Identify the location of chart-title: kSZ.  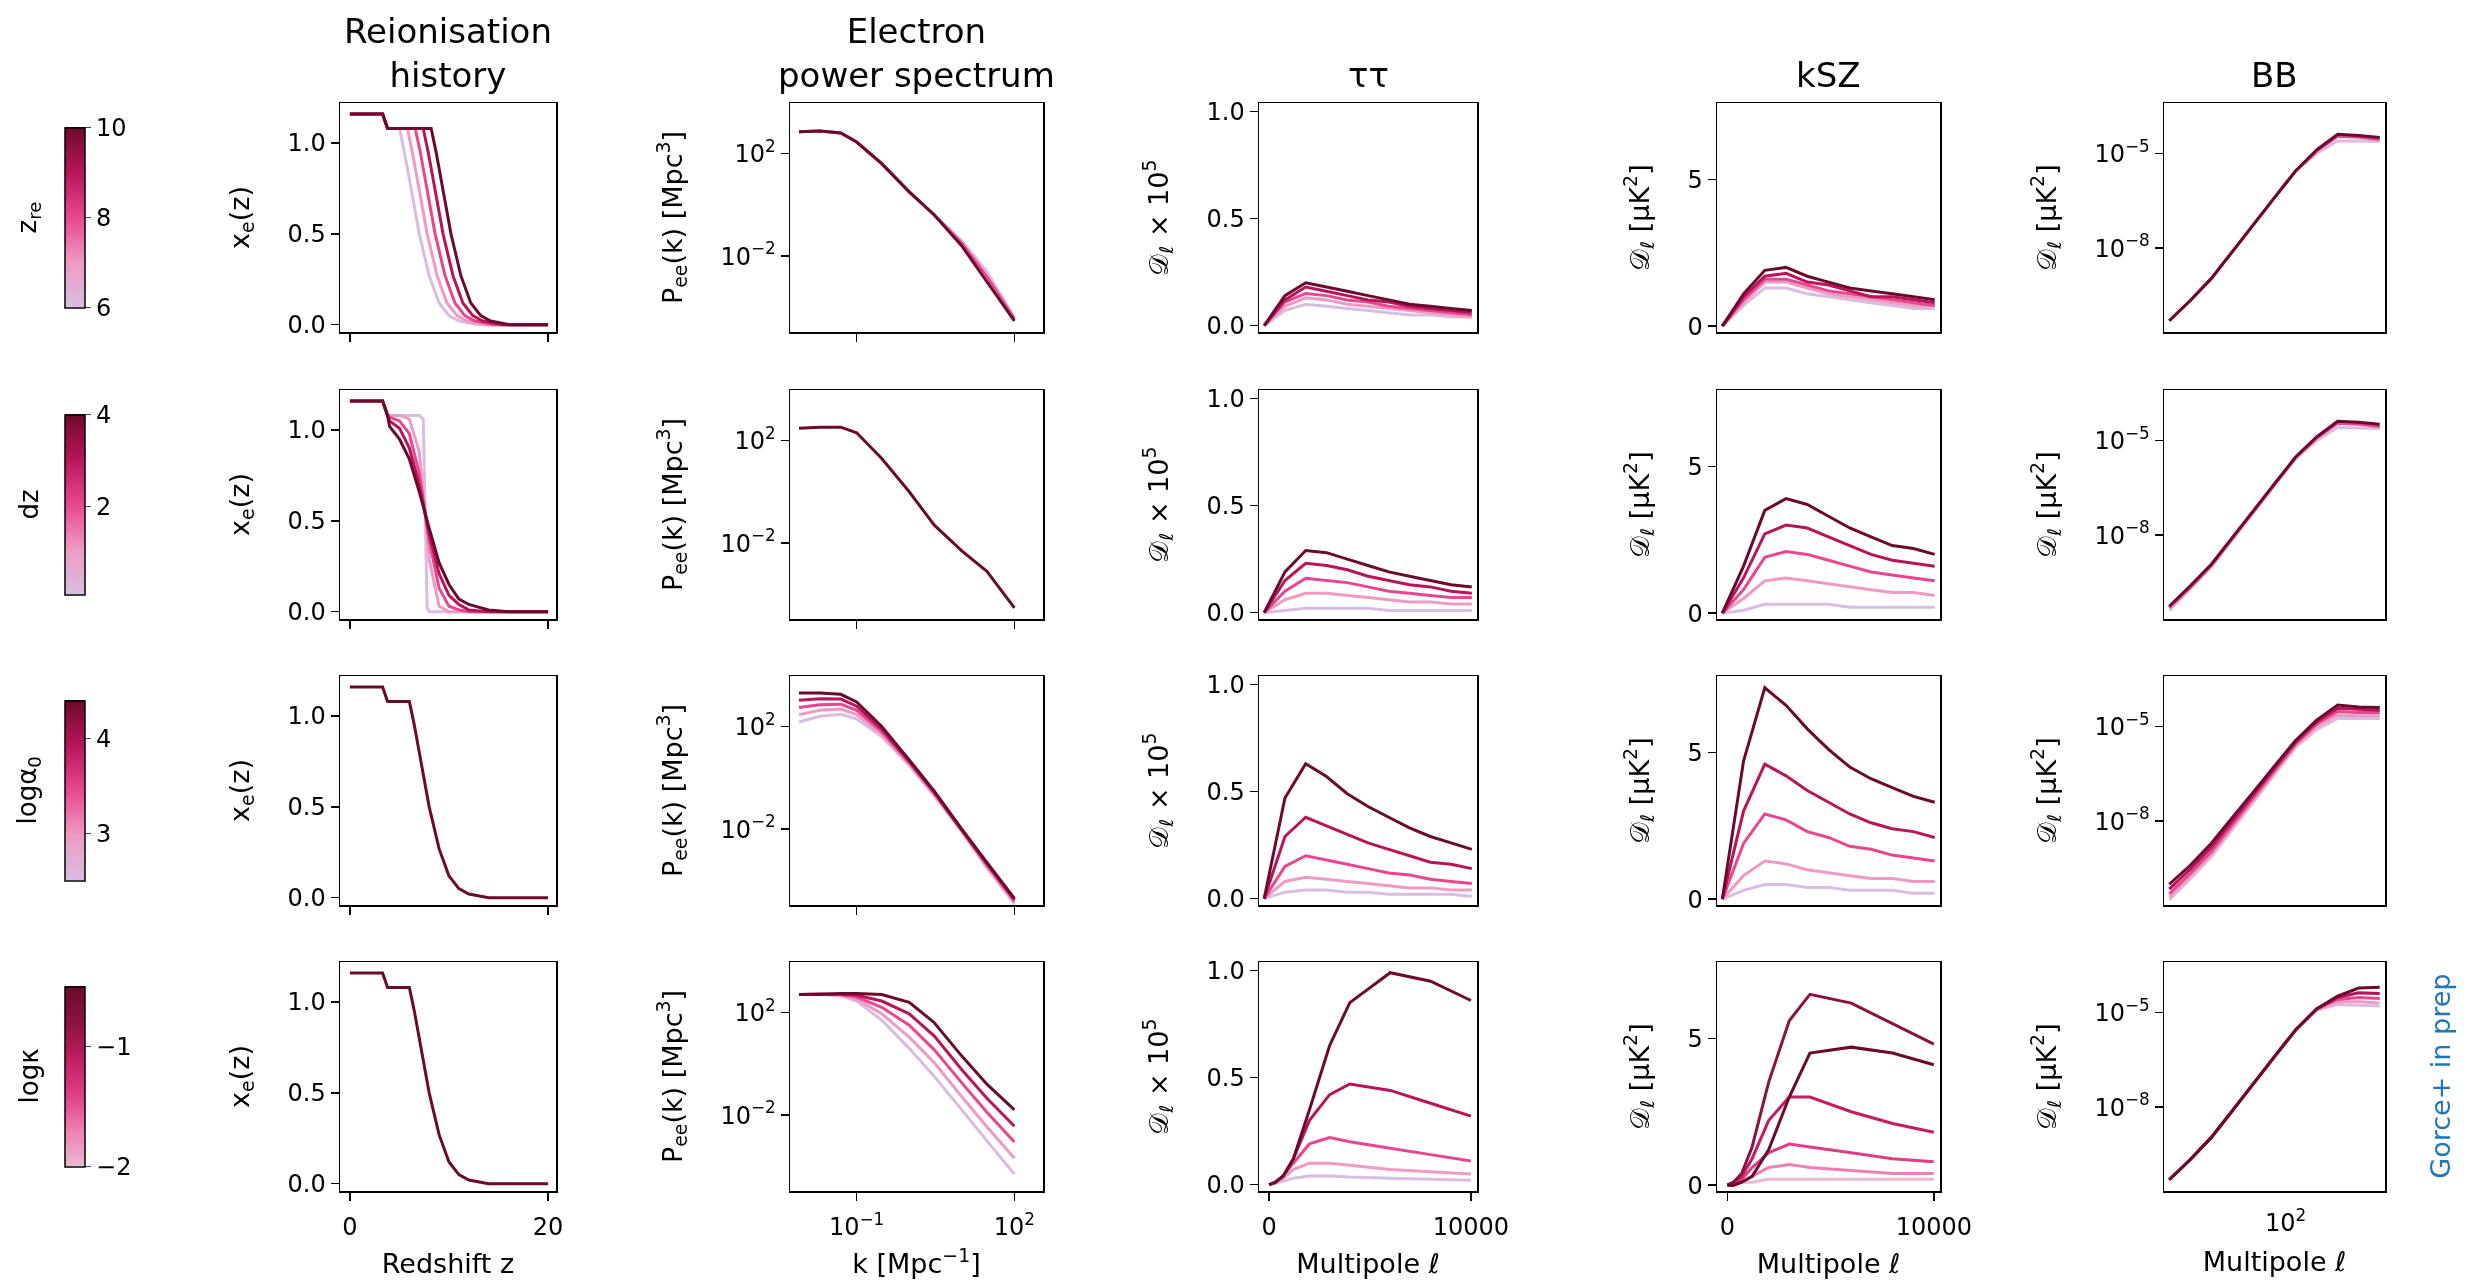
(1828, 75).